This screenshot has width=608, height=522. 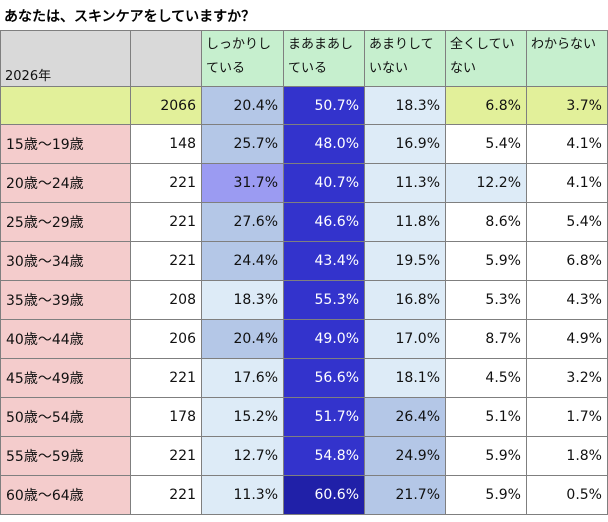 I want to click on age-label: 55歳～59歳, so click(x=65, y=456).